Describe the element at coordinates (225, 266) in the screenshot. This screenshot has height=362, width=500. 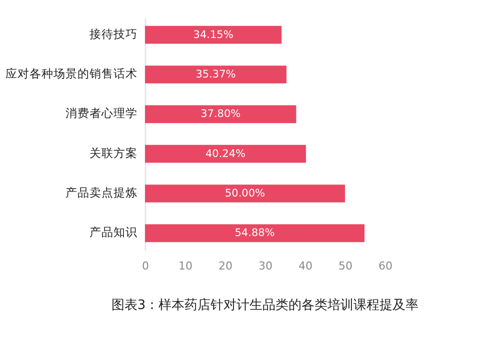
I see `x-tick-label: 20` at that location.